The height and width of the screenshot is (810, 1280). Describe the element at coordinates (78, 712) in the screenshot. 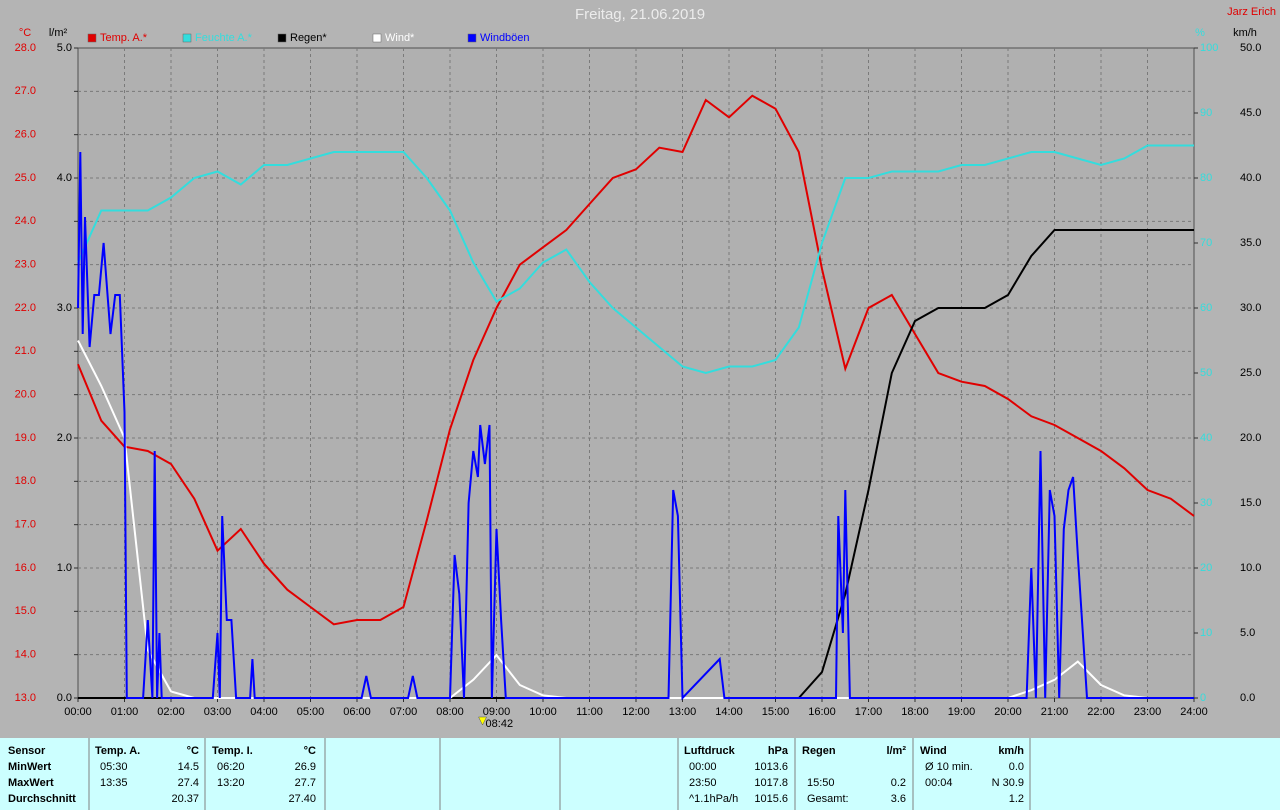

I see `x-tick-label: 00:00` at that location.